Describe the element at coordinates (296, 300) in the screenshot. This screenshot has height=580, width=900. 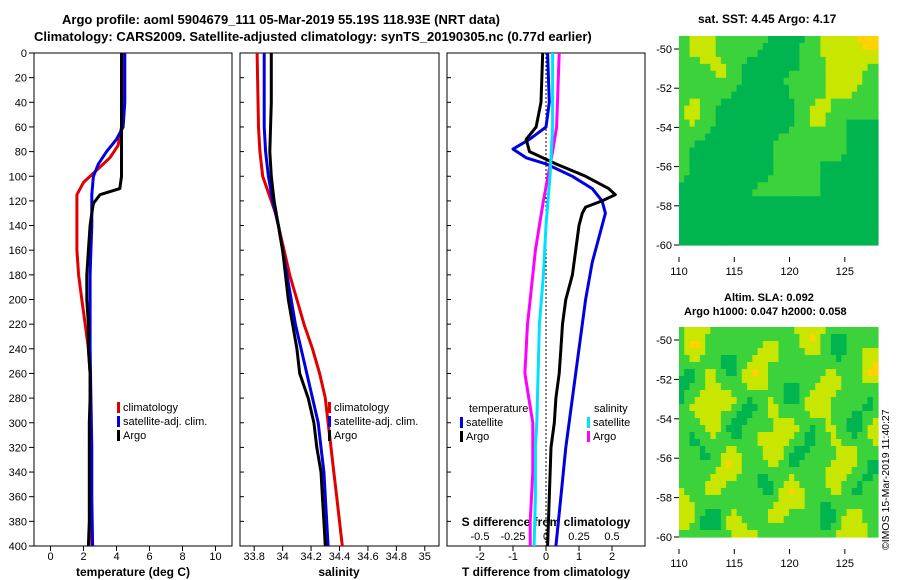
I see `sal-series-satellite` at that location.